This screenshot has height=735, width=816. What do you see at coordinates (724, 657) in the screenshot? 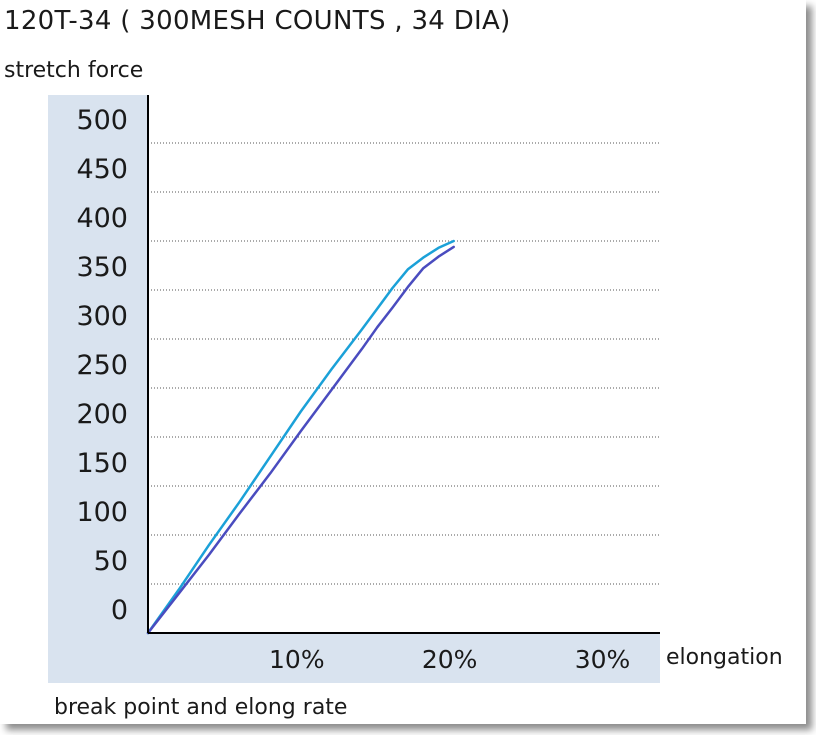
I see `x-axis-label: elongation` at bounding box center [724, 657].